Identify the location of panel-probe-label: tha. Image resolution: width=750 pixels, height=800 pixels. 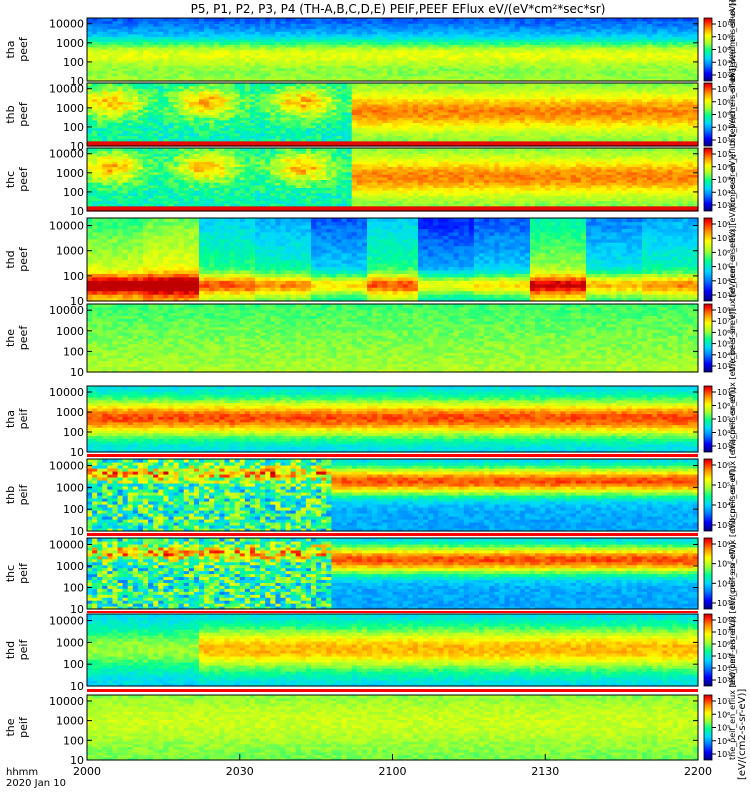
(10, 49).